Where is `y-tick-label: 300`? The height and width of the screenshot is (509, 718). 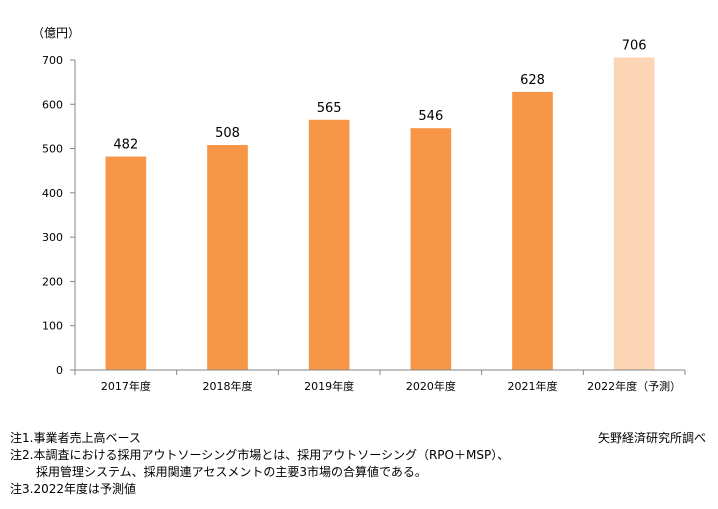 y-tick-label: 300 is located at coordinates (52, 237).